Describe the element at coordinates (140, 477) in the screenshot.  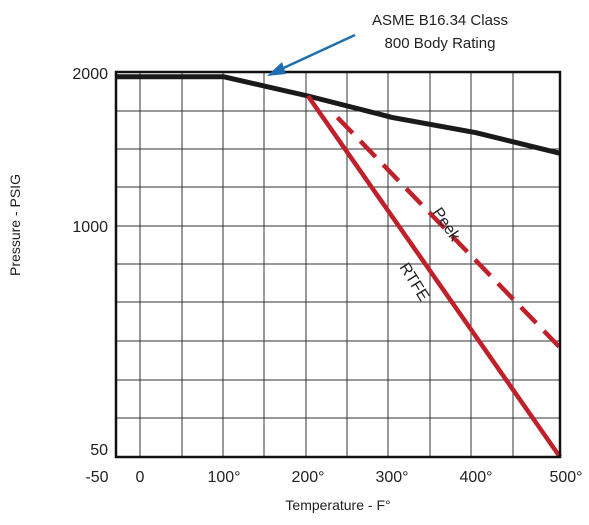
I see `x-tick-label: 0` at that location.